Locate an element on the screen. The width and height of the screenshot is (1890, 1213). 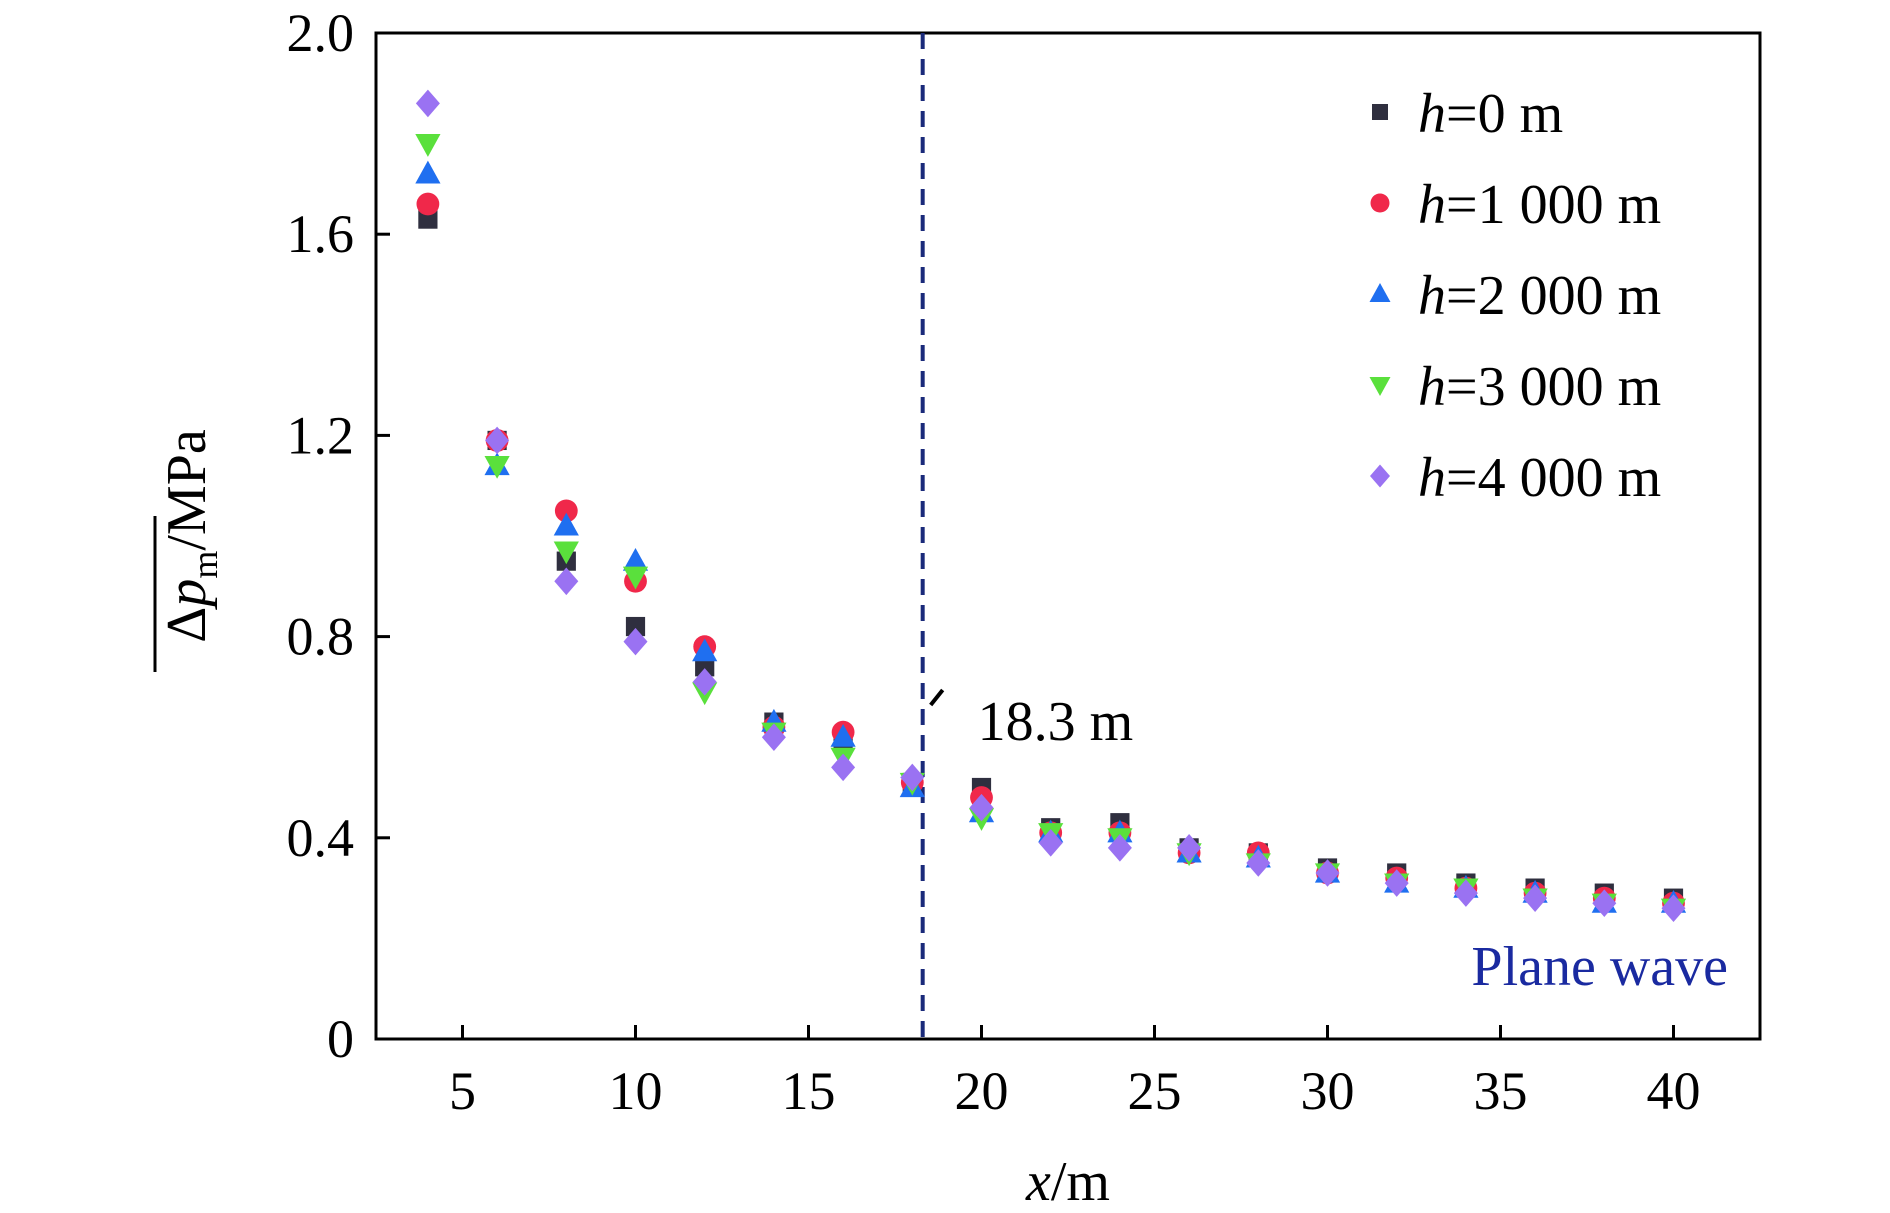
x-tick-label: 40 is located at coordinates (1674, 1091).